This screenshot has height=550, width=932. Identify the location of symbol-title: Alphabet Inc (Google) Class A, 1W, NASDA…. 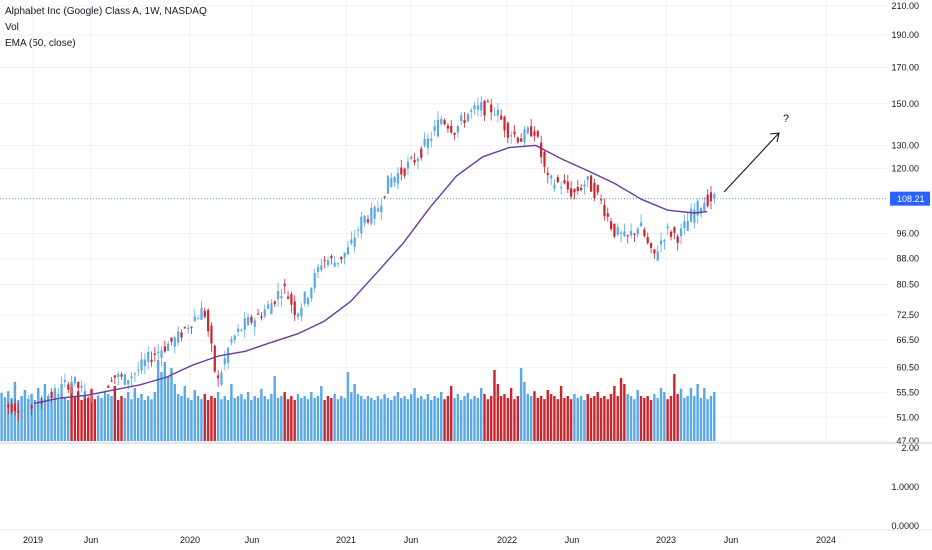
(106, 11).